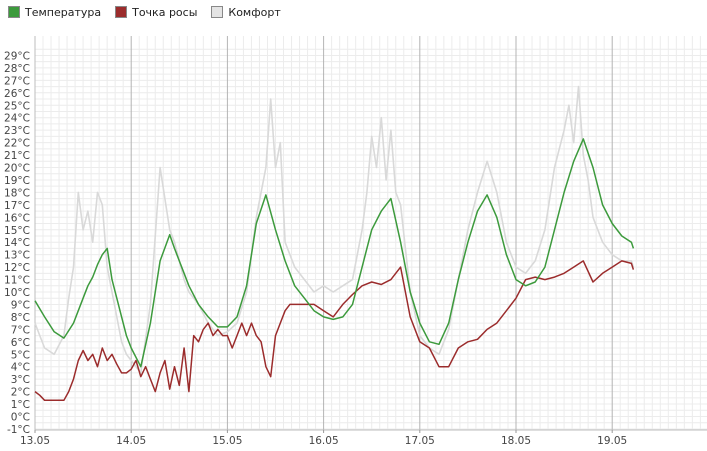 Image resolution: width=707 pixels, height=451 pixels. What do you see at coordinates (217, 12) in the screenshot?
I see `legend-swatch-comfort` at bounding box center [217, 12].